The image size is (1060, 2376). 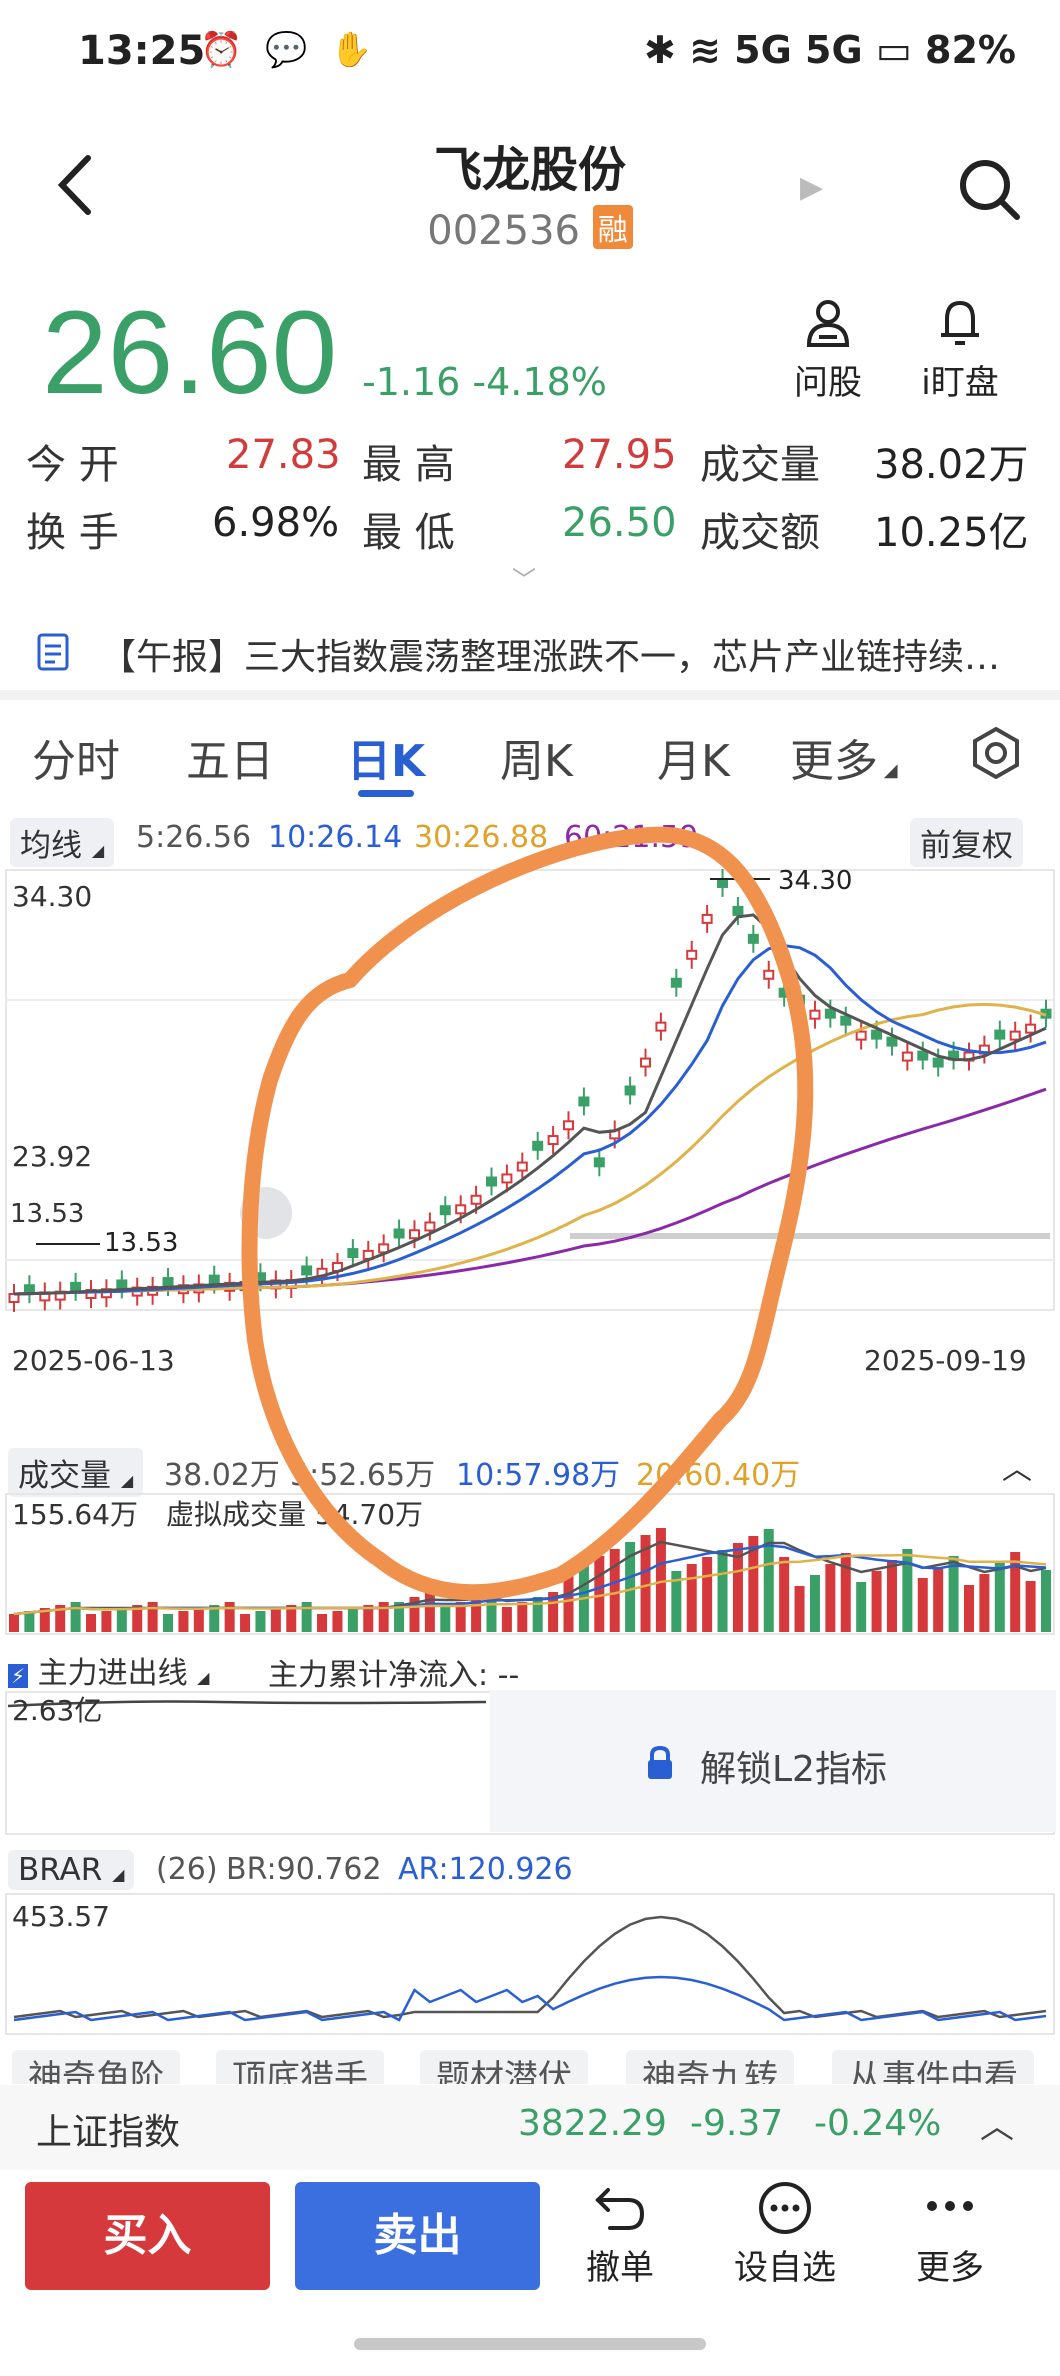 What do you see at coordinates (536, 761) in the screenshot?
I see `tab-weekly-k: 周K` at bounding box center [536, 761].